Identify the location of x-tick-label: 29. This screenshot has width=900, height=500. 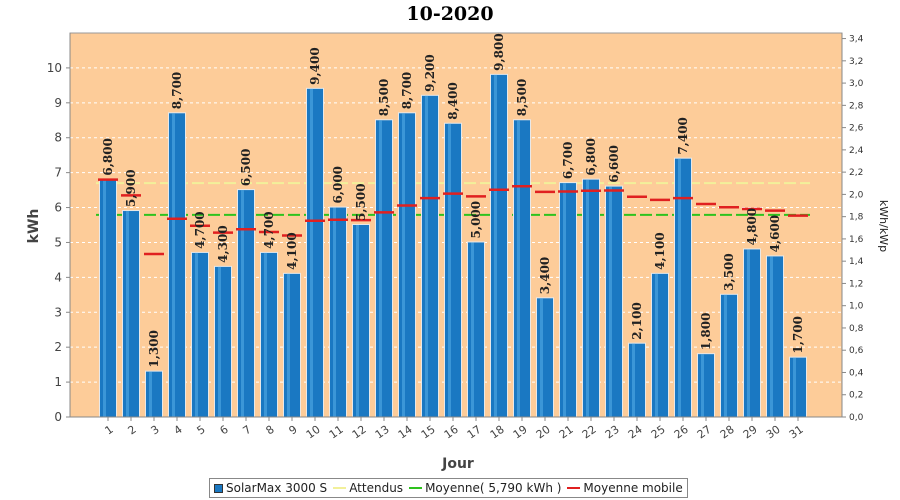
(750, 432).